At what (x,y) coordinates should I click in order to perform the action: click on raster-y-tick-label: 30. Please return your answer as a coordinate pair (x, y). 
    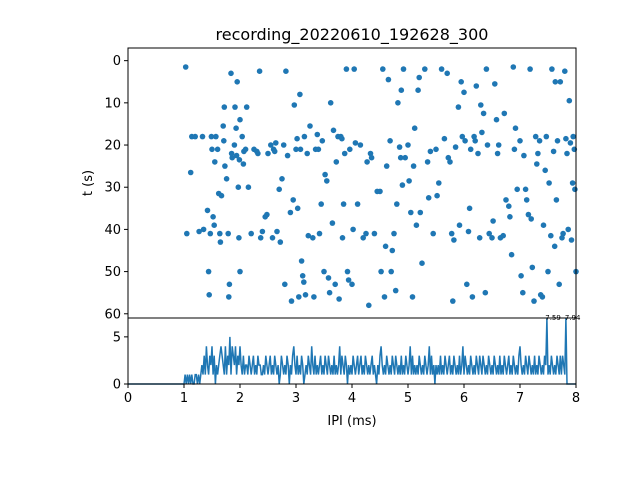
    Looking at the image, I should click on (112, 188).